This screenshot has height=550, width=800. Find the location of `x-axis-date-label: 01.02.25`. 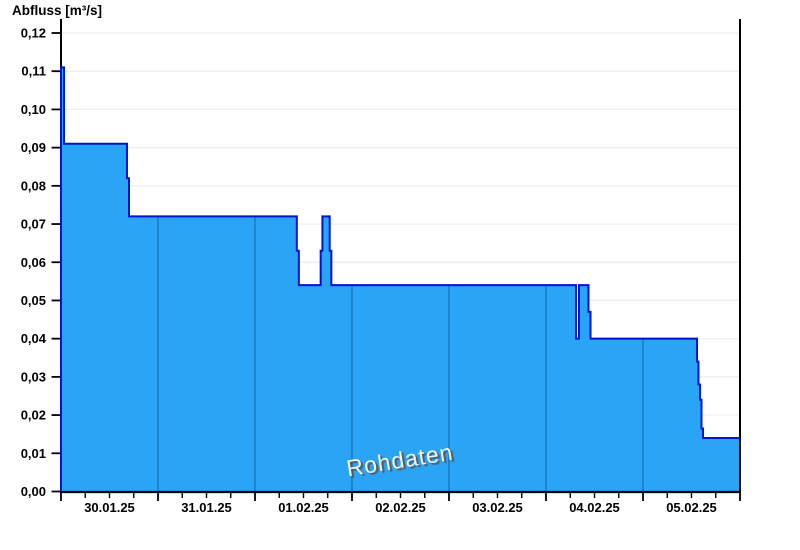

x-axis-date-label: 01.02.25 is located at coordinates (303, 507).